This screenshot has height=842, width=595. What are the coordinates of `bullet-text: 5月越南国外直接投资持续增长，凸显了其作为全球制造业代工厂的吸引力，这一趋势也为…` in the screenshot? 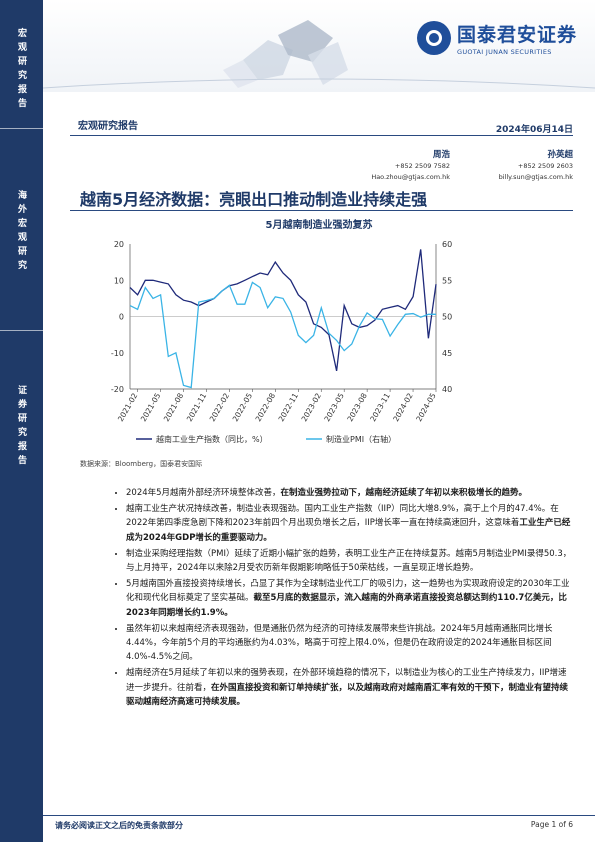 It's located at (348, 591).